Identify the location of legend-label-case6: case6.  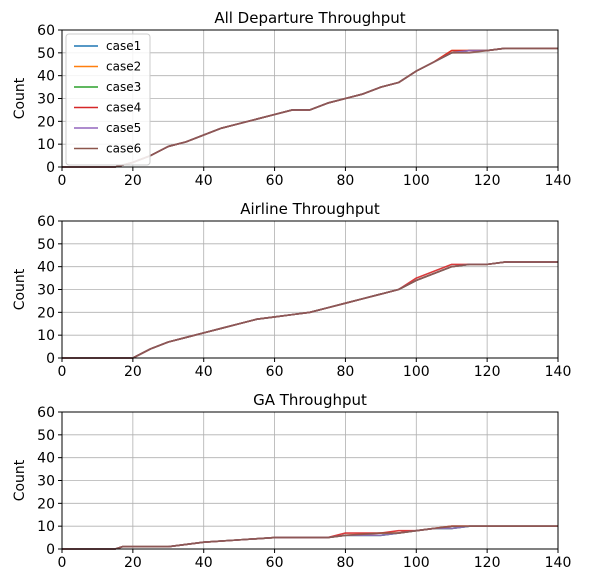
(123, 149).